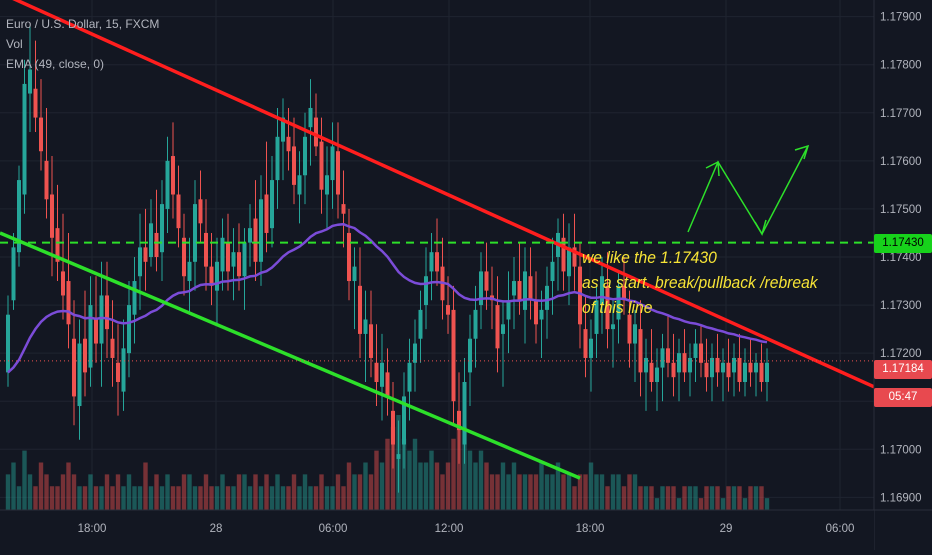 The image size is (932, 555). I want to click on ema-indicator-label: EMA (49, close, 0), so click(55, 64).